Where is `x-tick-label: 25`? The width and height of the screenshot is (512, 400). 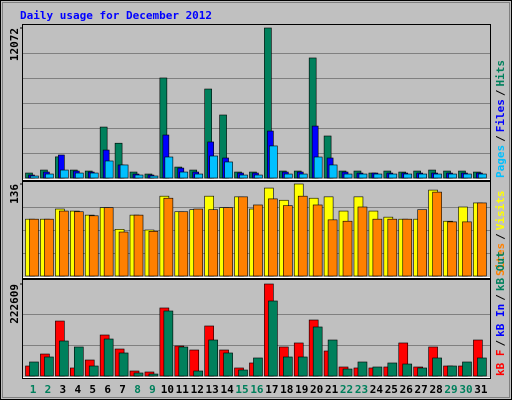 x-tick-label: 25 is located at coordinates (391, 389).